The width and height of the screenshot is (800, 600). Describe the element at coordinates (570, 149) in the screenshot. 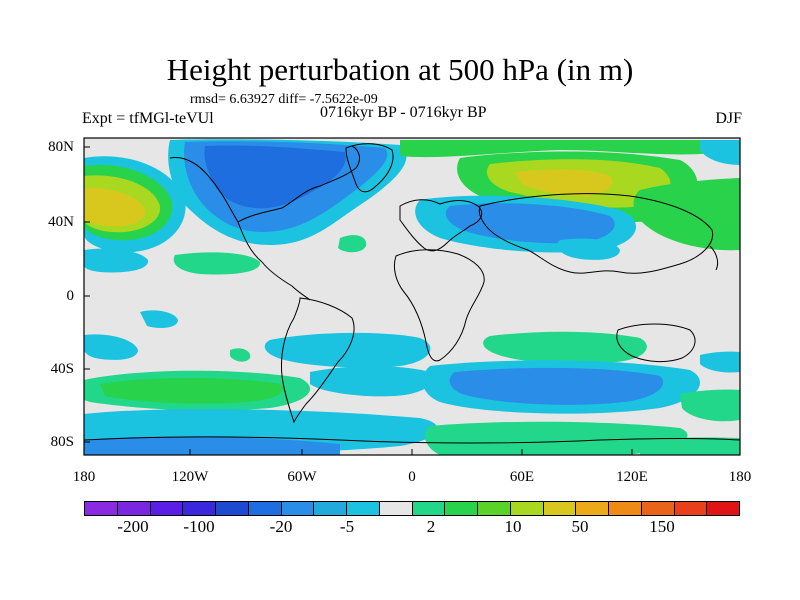

I see `contour-arctic` at that location.